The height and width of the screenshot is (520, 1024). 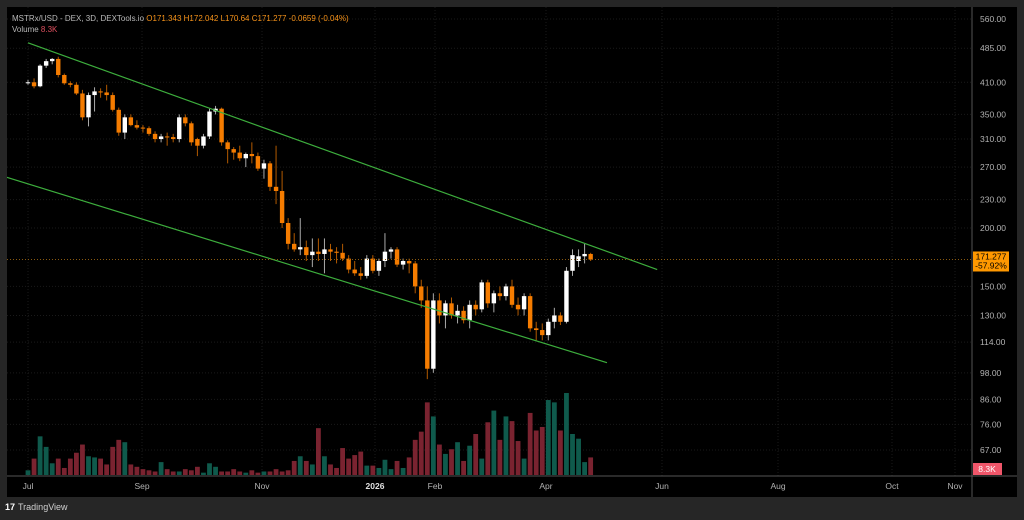 I want to click on price-tick-label: 114.00, so click(x=993, y=342).